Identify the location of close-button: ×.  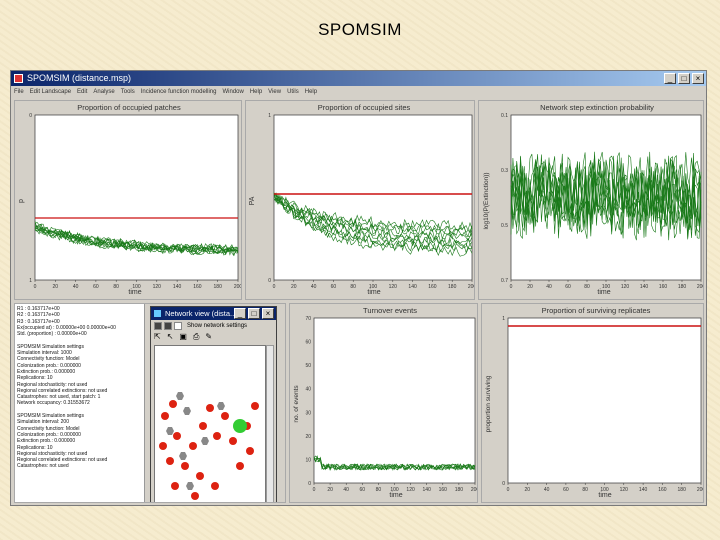
(698, 78).